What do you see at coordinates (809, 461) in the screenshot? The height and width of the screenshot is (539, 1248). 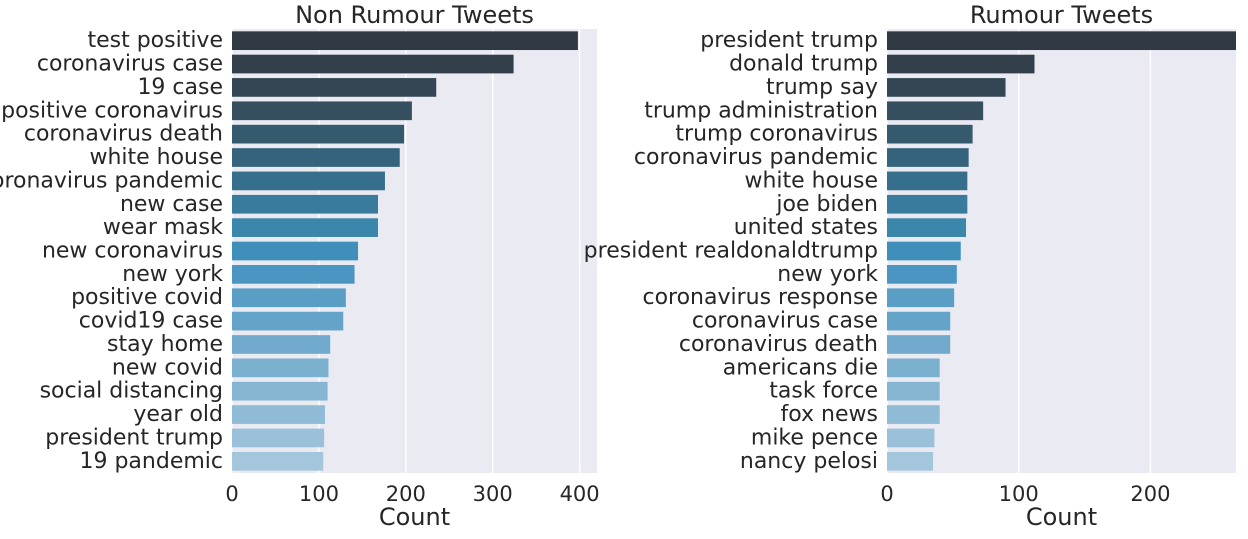 I see `category-label: nancy pelosi` at bounding box center [809, 461].